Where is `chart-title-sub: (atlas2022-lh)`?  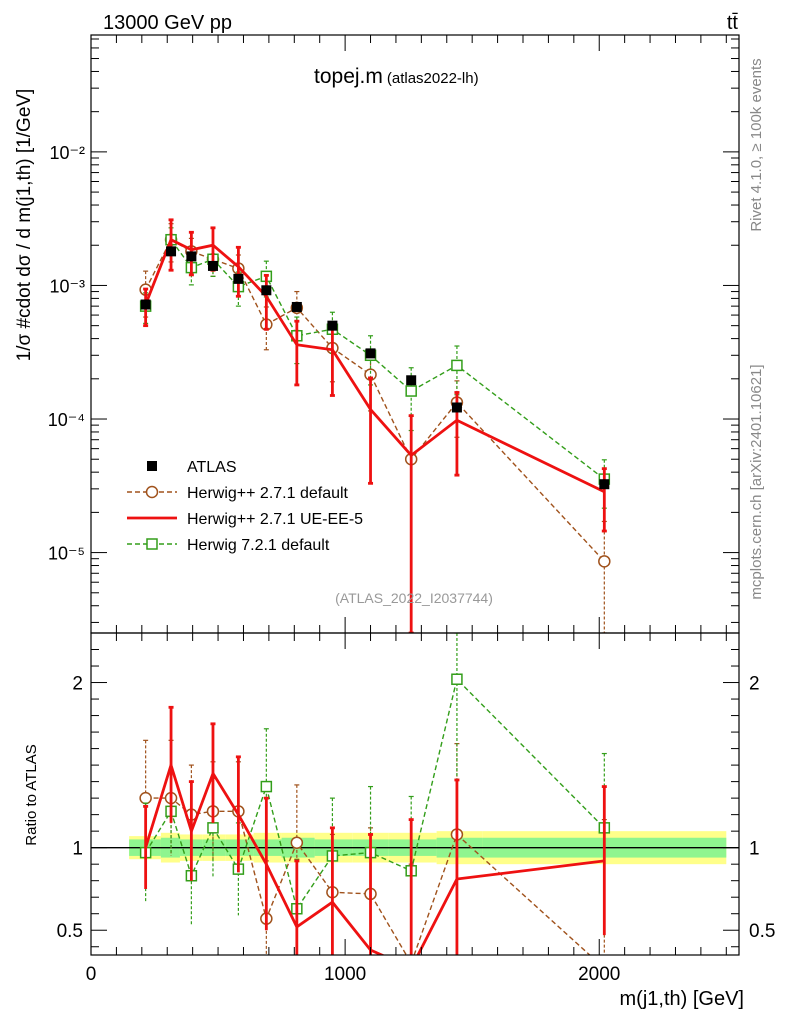
chart-title-sub: (atlas2022-lh) is located at coordinates (433, 78).